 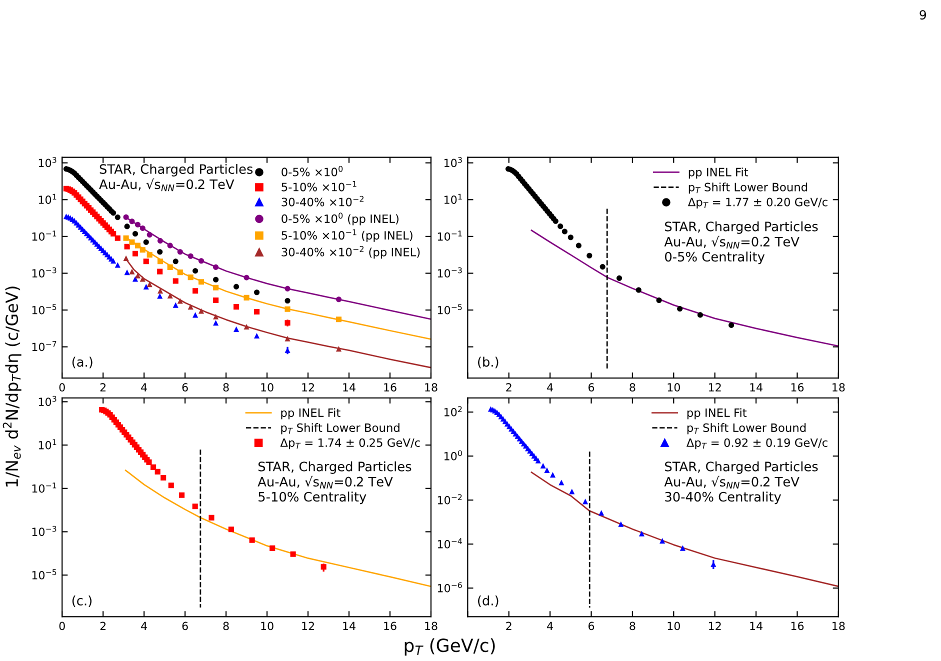 What do you see at coordinates (176, 178) in the screenshot?
I see `annotation: STAR, Charged Particles Au-Au, √s$_{NN}$=0.2 TeV` at bounding box center [176, 178].